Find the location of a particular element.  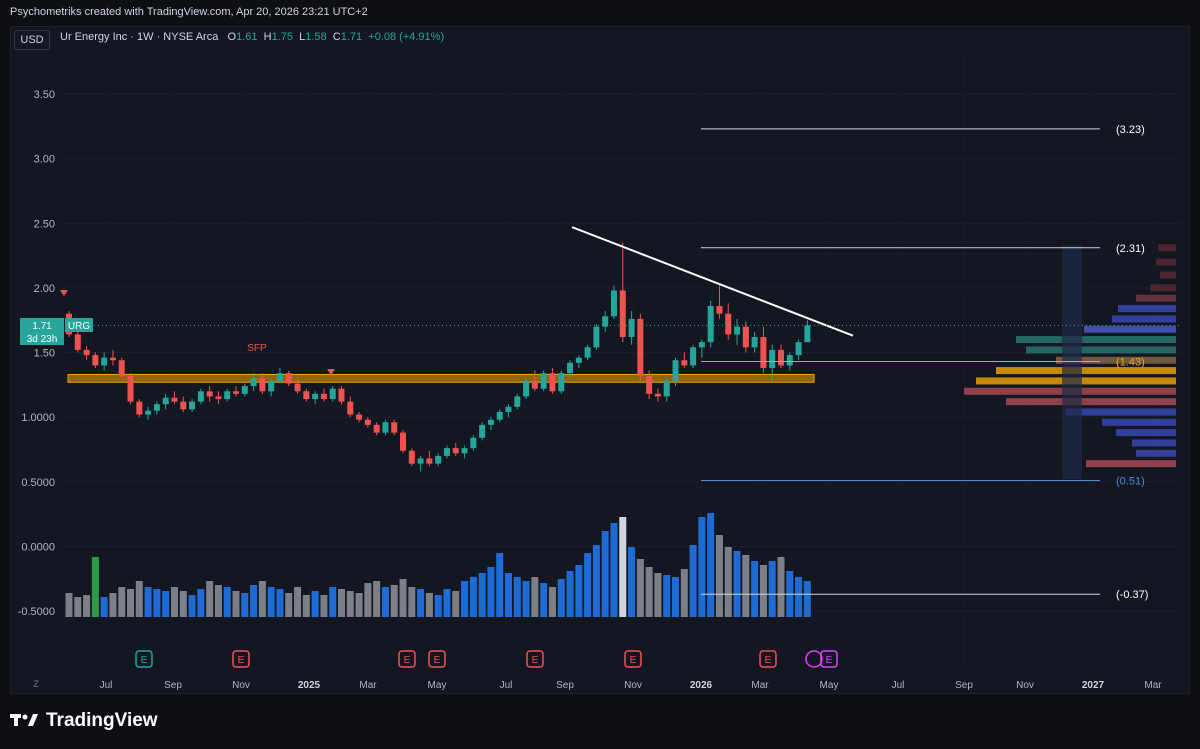

earnings-event-icon is located at coordinates (144, 659).